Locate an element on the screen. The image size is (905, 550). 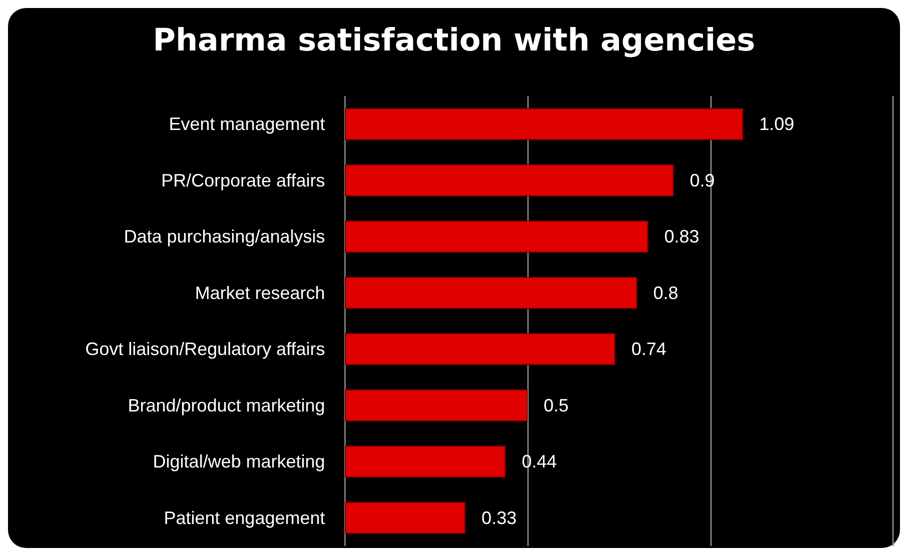
y-tick-label: Patient engagement is located at coordinates (244, 518).